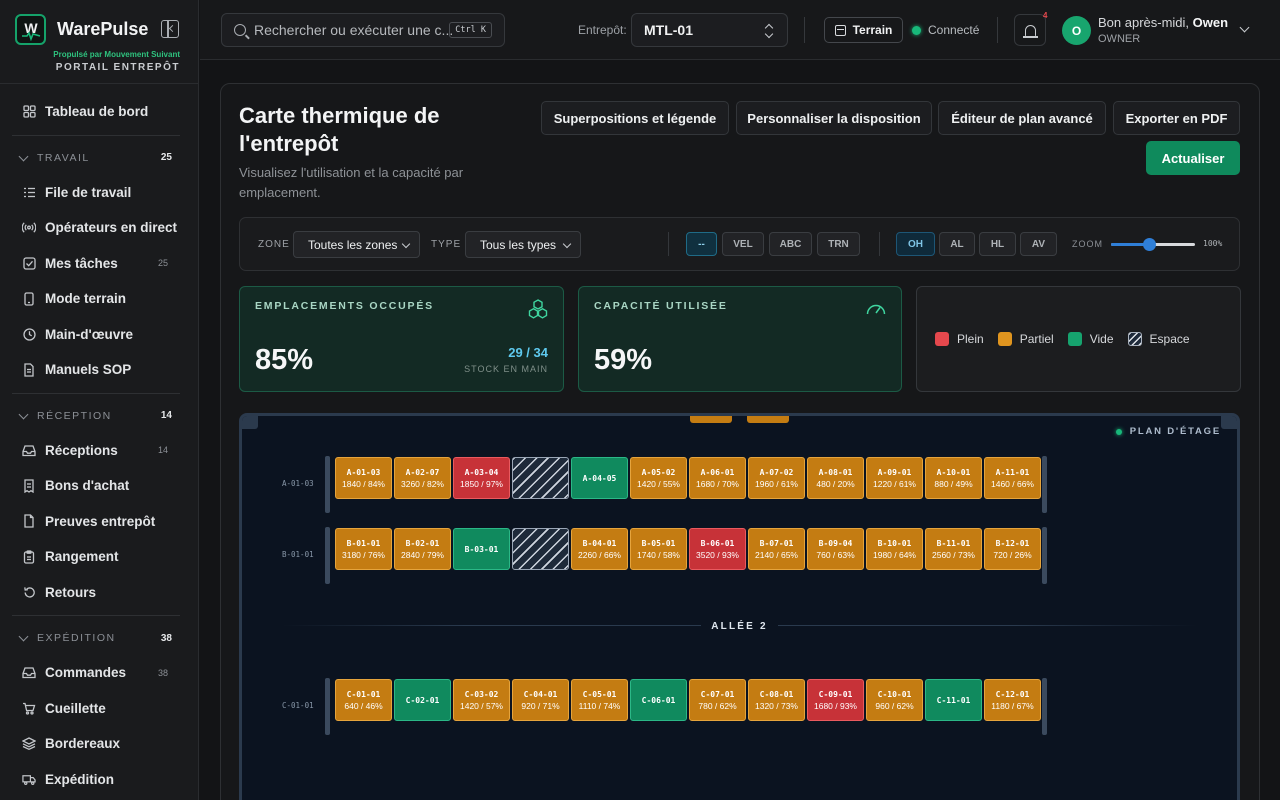 Image resolution: width=1280 pixels, height=800 pixels. What do you see at coordinates (776, 478) in the screenshot?
I see `slot-partial: A-07-02 1960 / 61%` at bounding box center [776, 478].